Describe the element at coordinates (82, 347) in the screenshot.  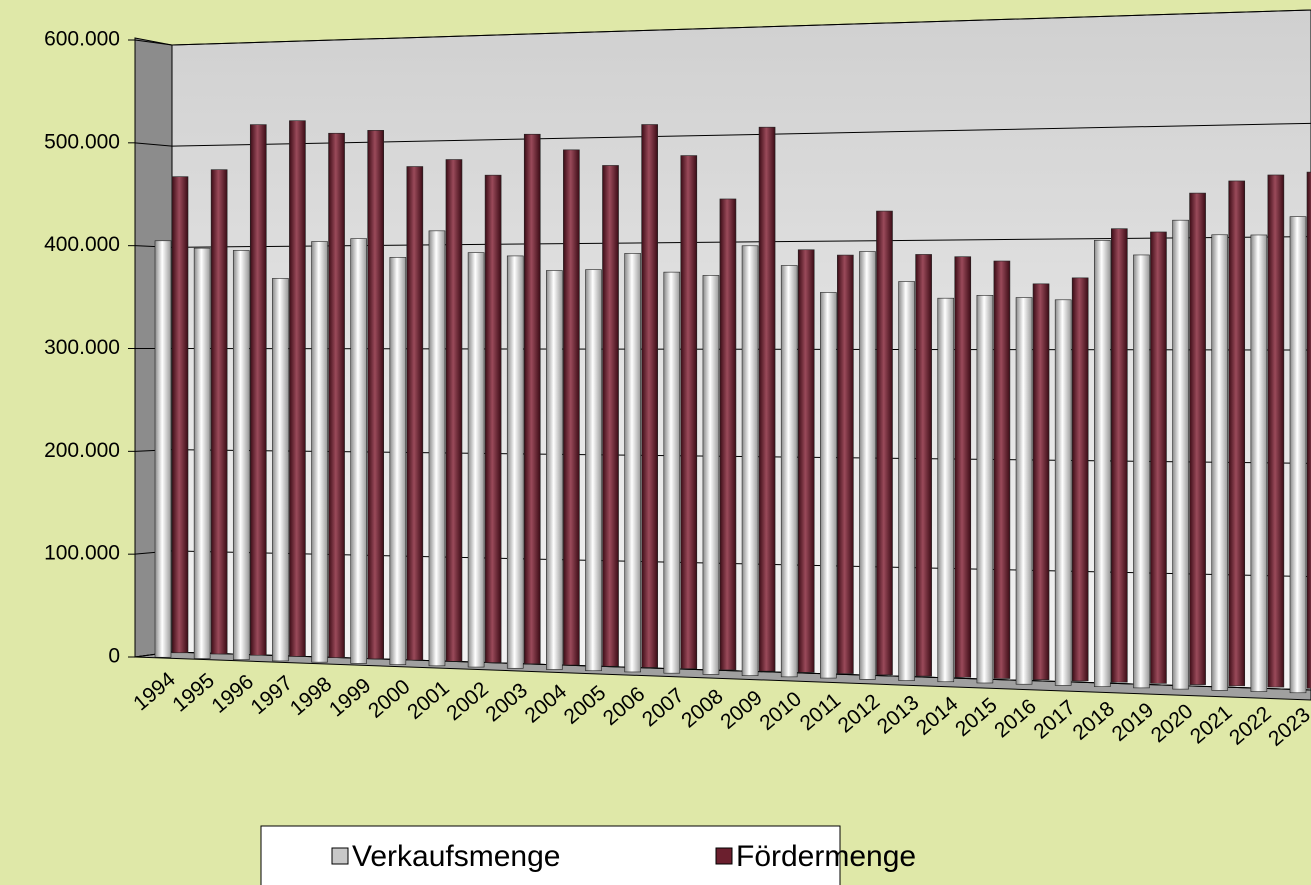
I see `y-tick-label: 300.000` at that location.